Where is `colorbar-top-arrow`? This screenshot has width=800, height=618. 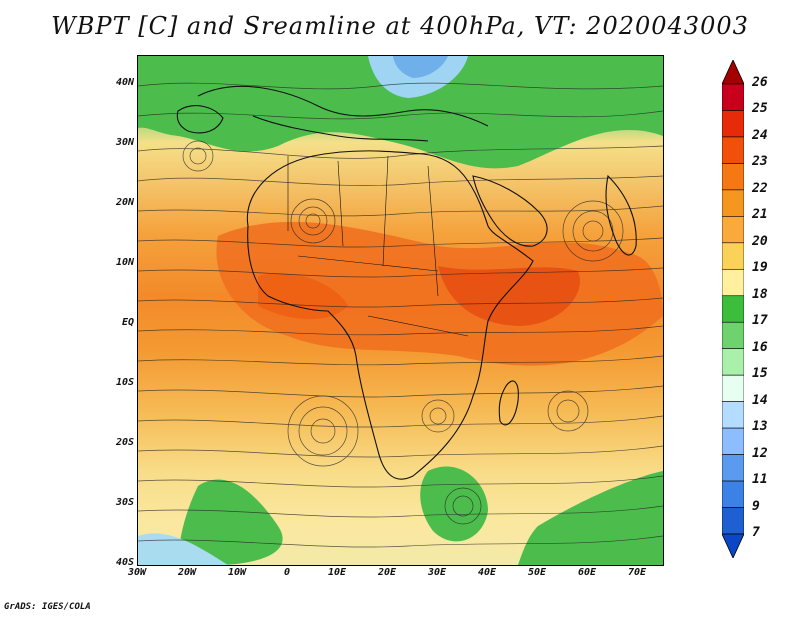 colorbar-top-arrow is located at coordinates (733, 72).